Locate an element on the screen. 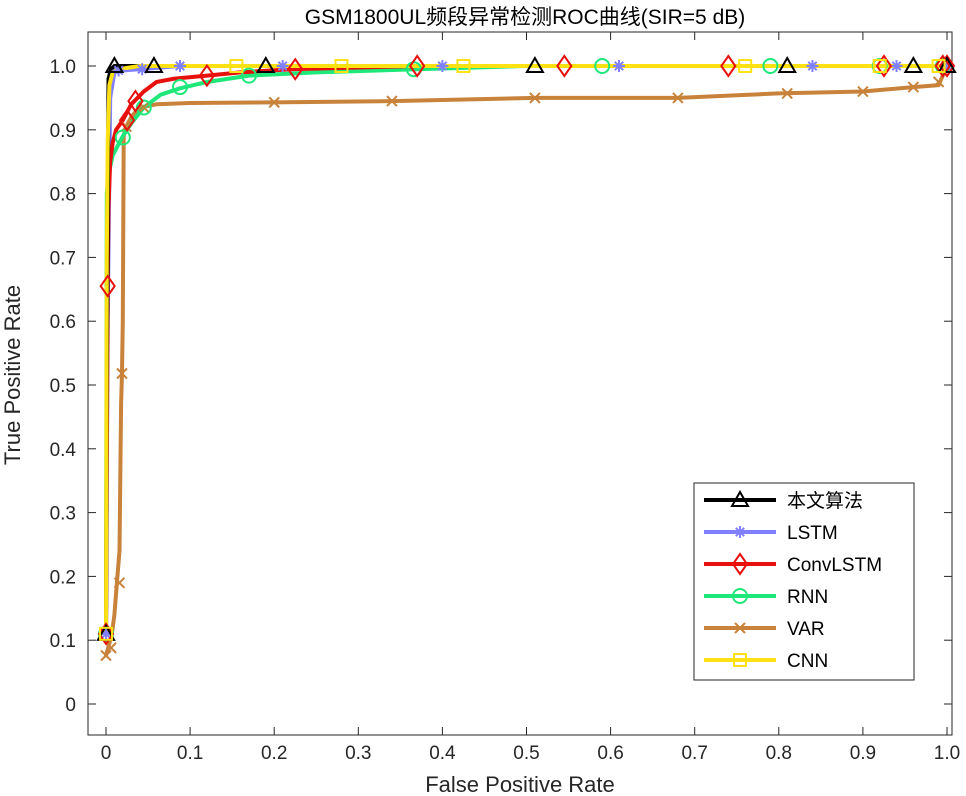  x-tick-label: 0.2 is located at coordinates (274, 753).